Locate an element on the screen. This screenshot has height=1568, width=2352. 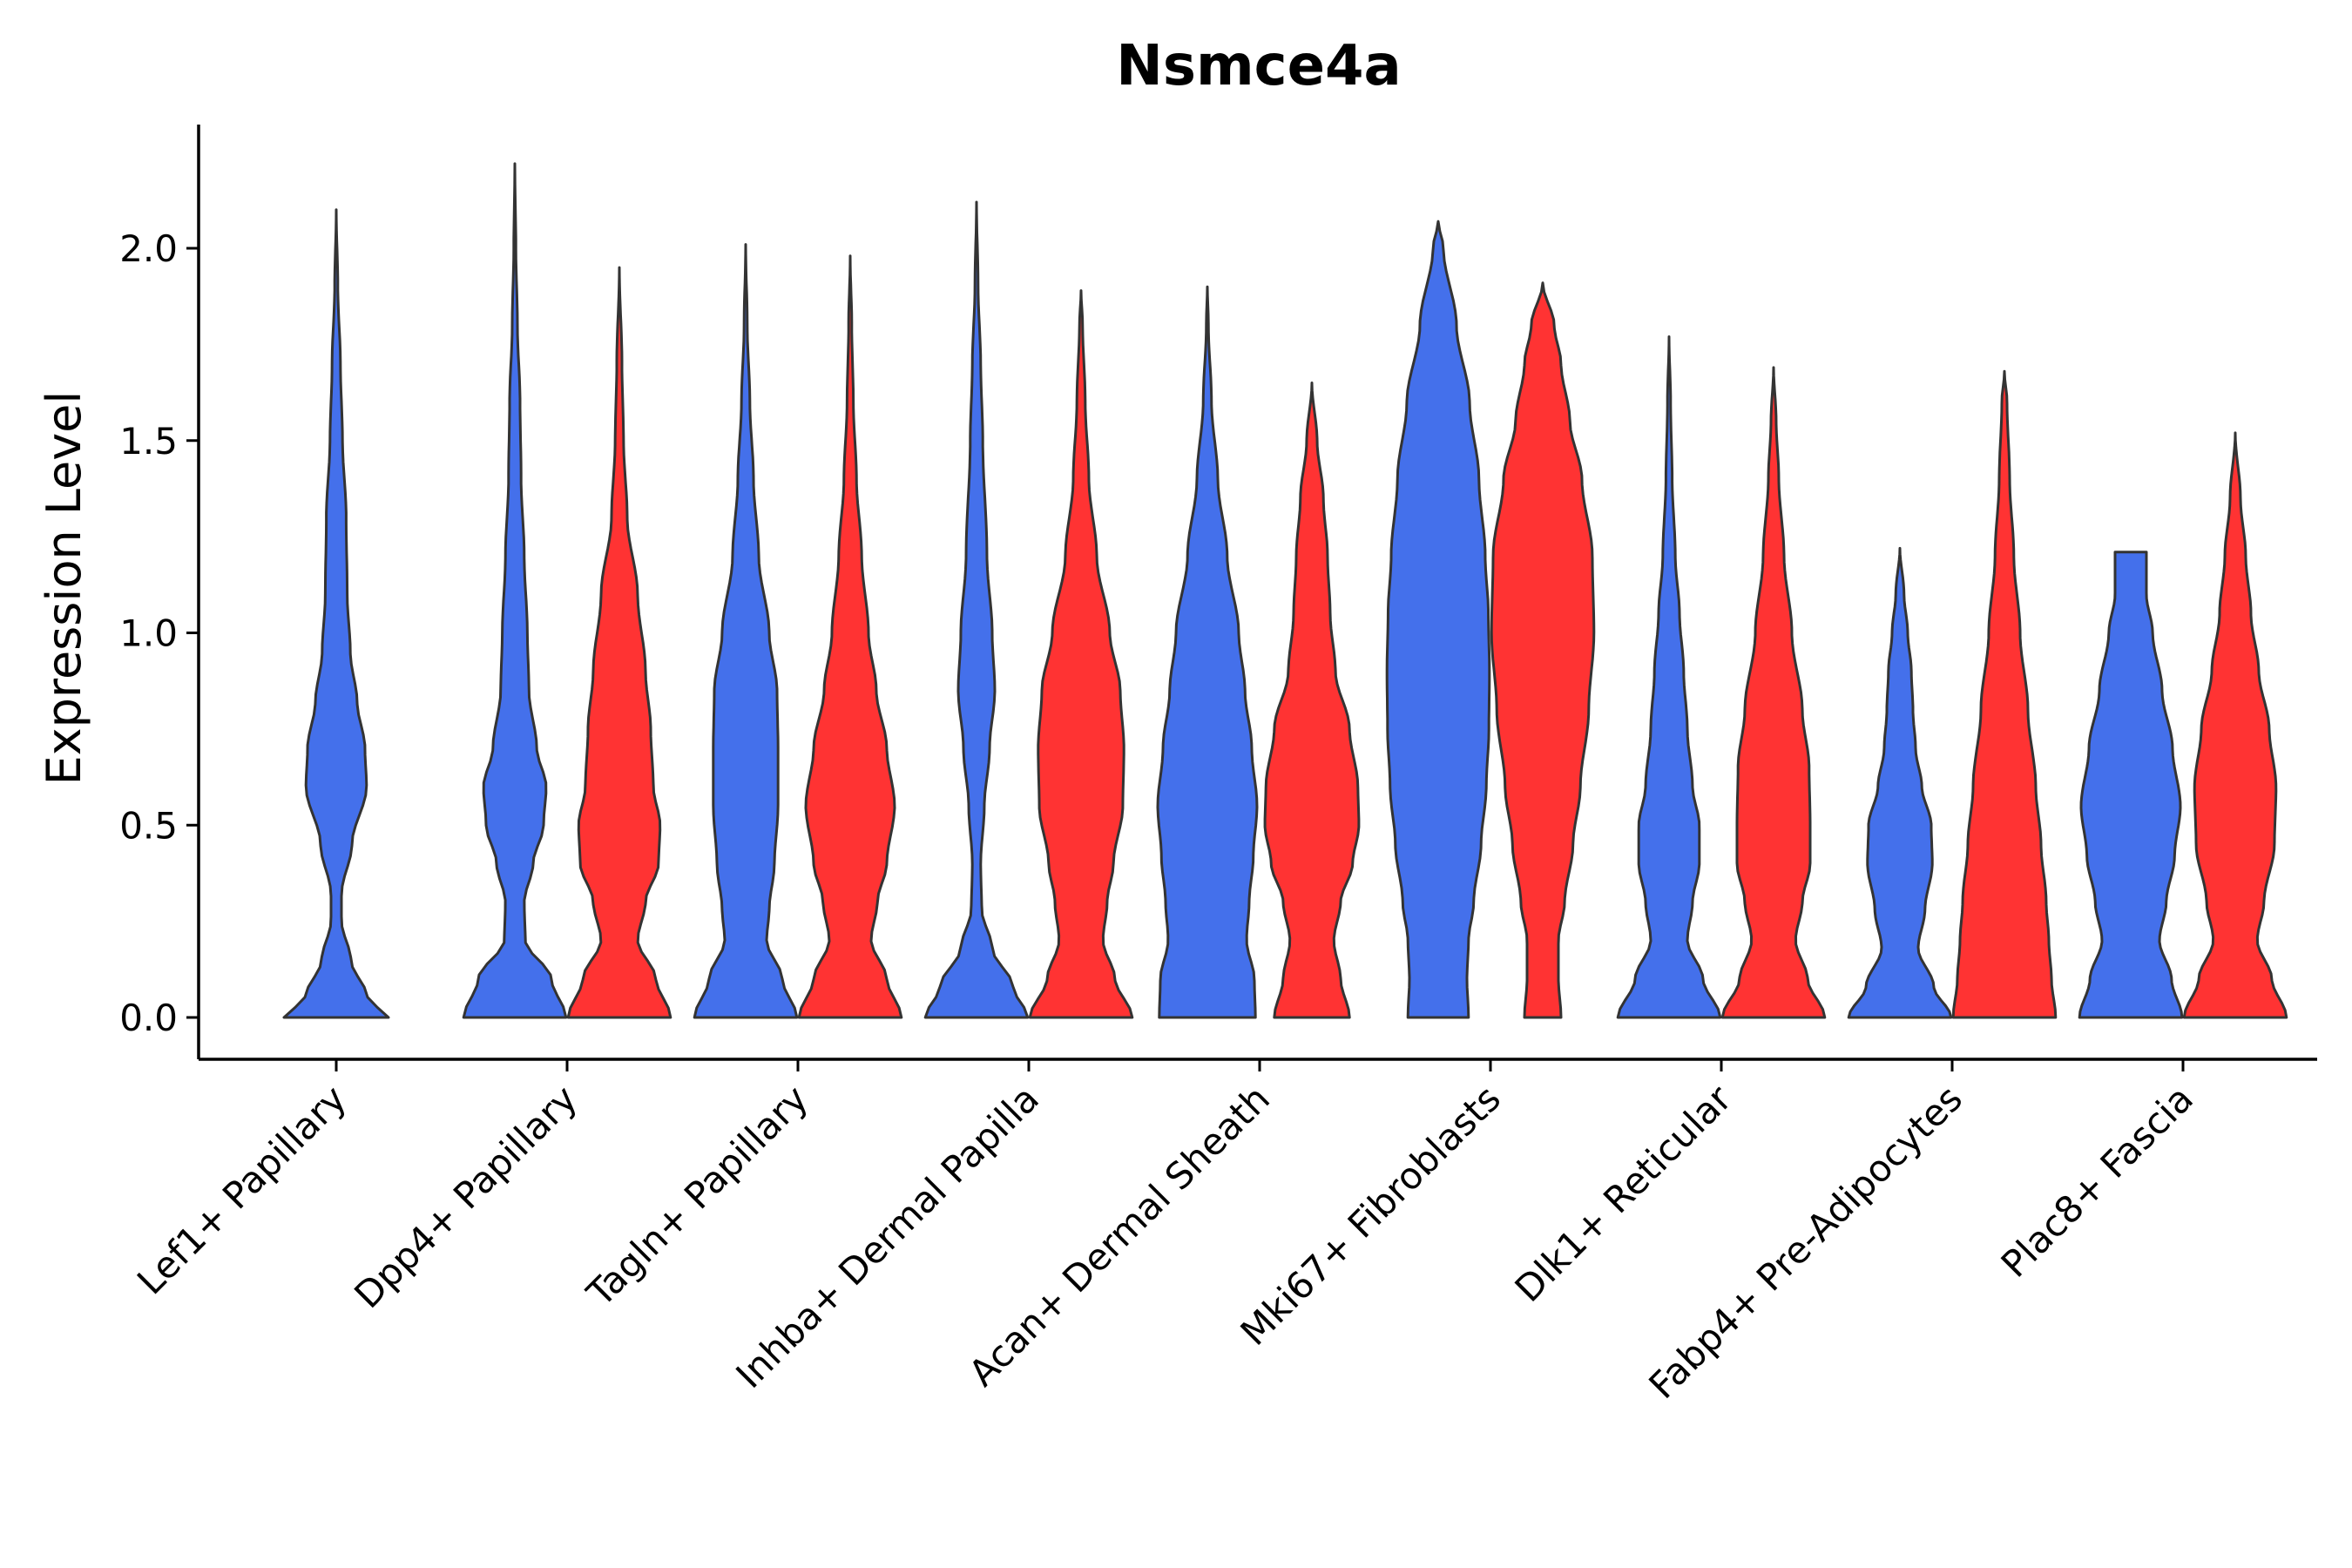
violin-group1-plac8-fascia is located at coordinates (2131, 785).